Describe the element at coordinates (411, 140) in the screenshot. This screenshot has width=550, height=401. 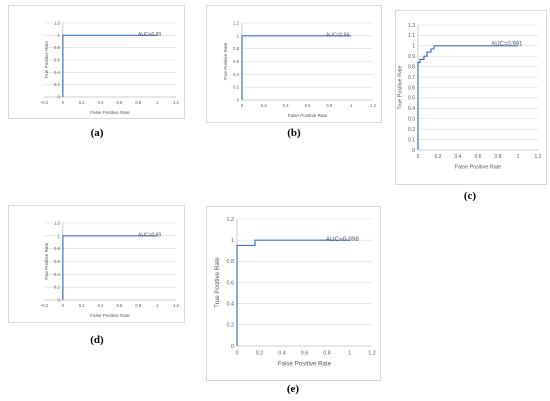
I see `y-tick-label: 0.1` at that location.